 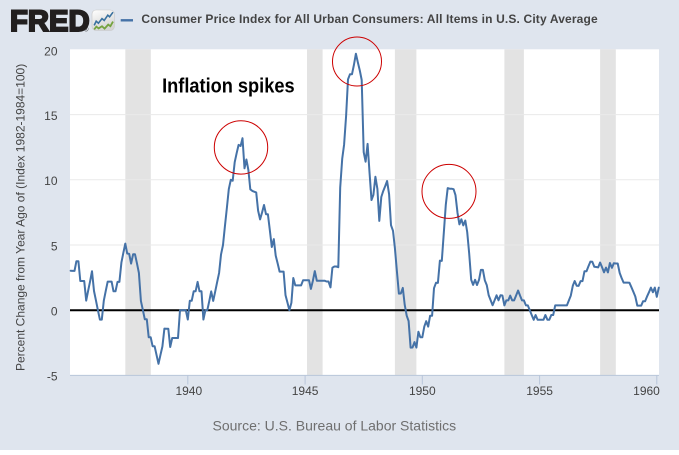 I want to click on svg-text: 1950, so click(x=422, y=391).